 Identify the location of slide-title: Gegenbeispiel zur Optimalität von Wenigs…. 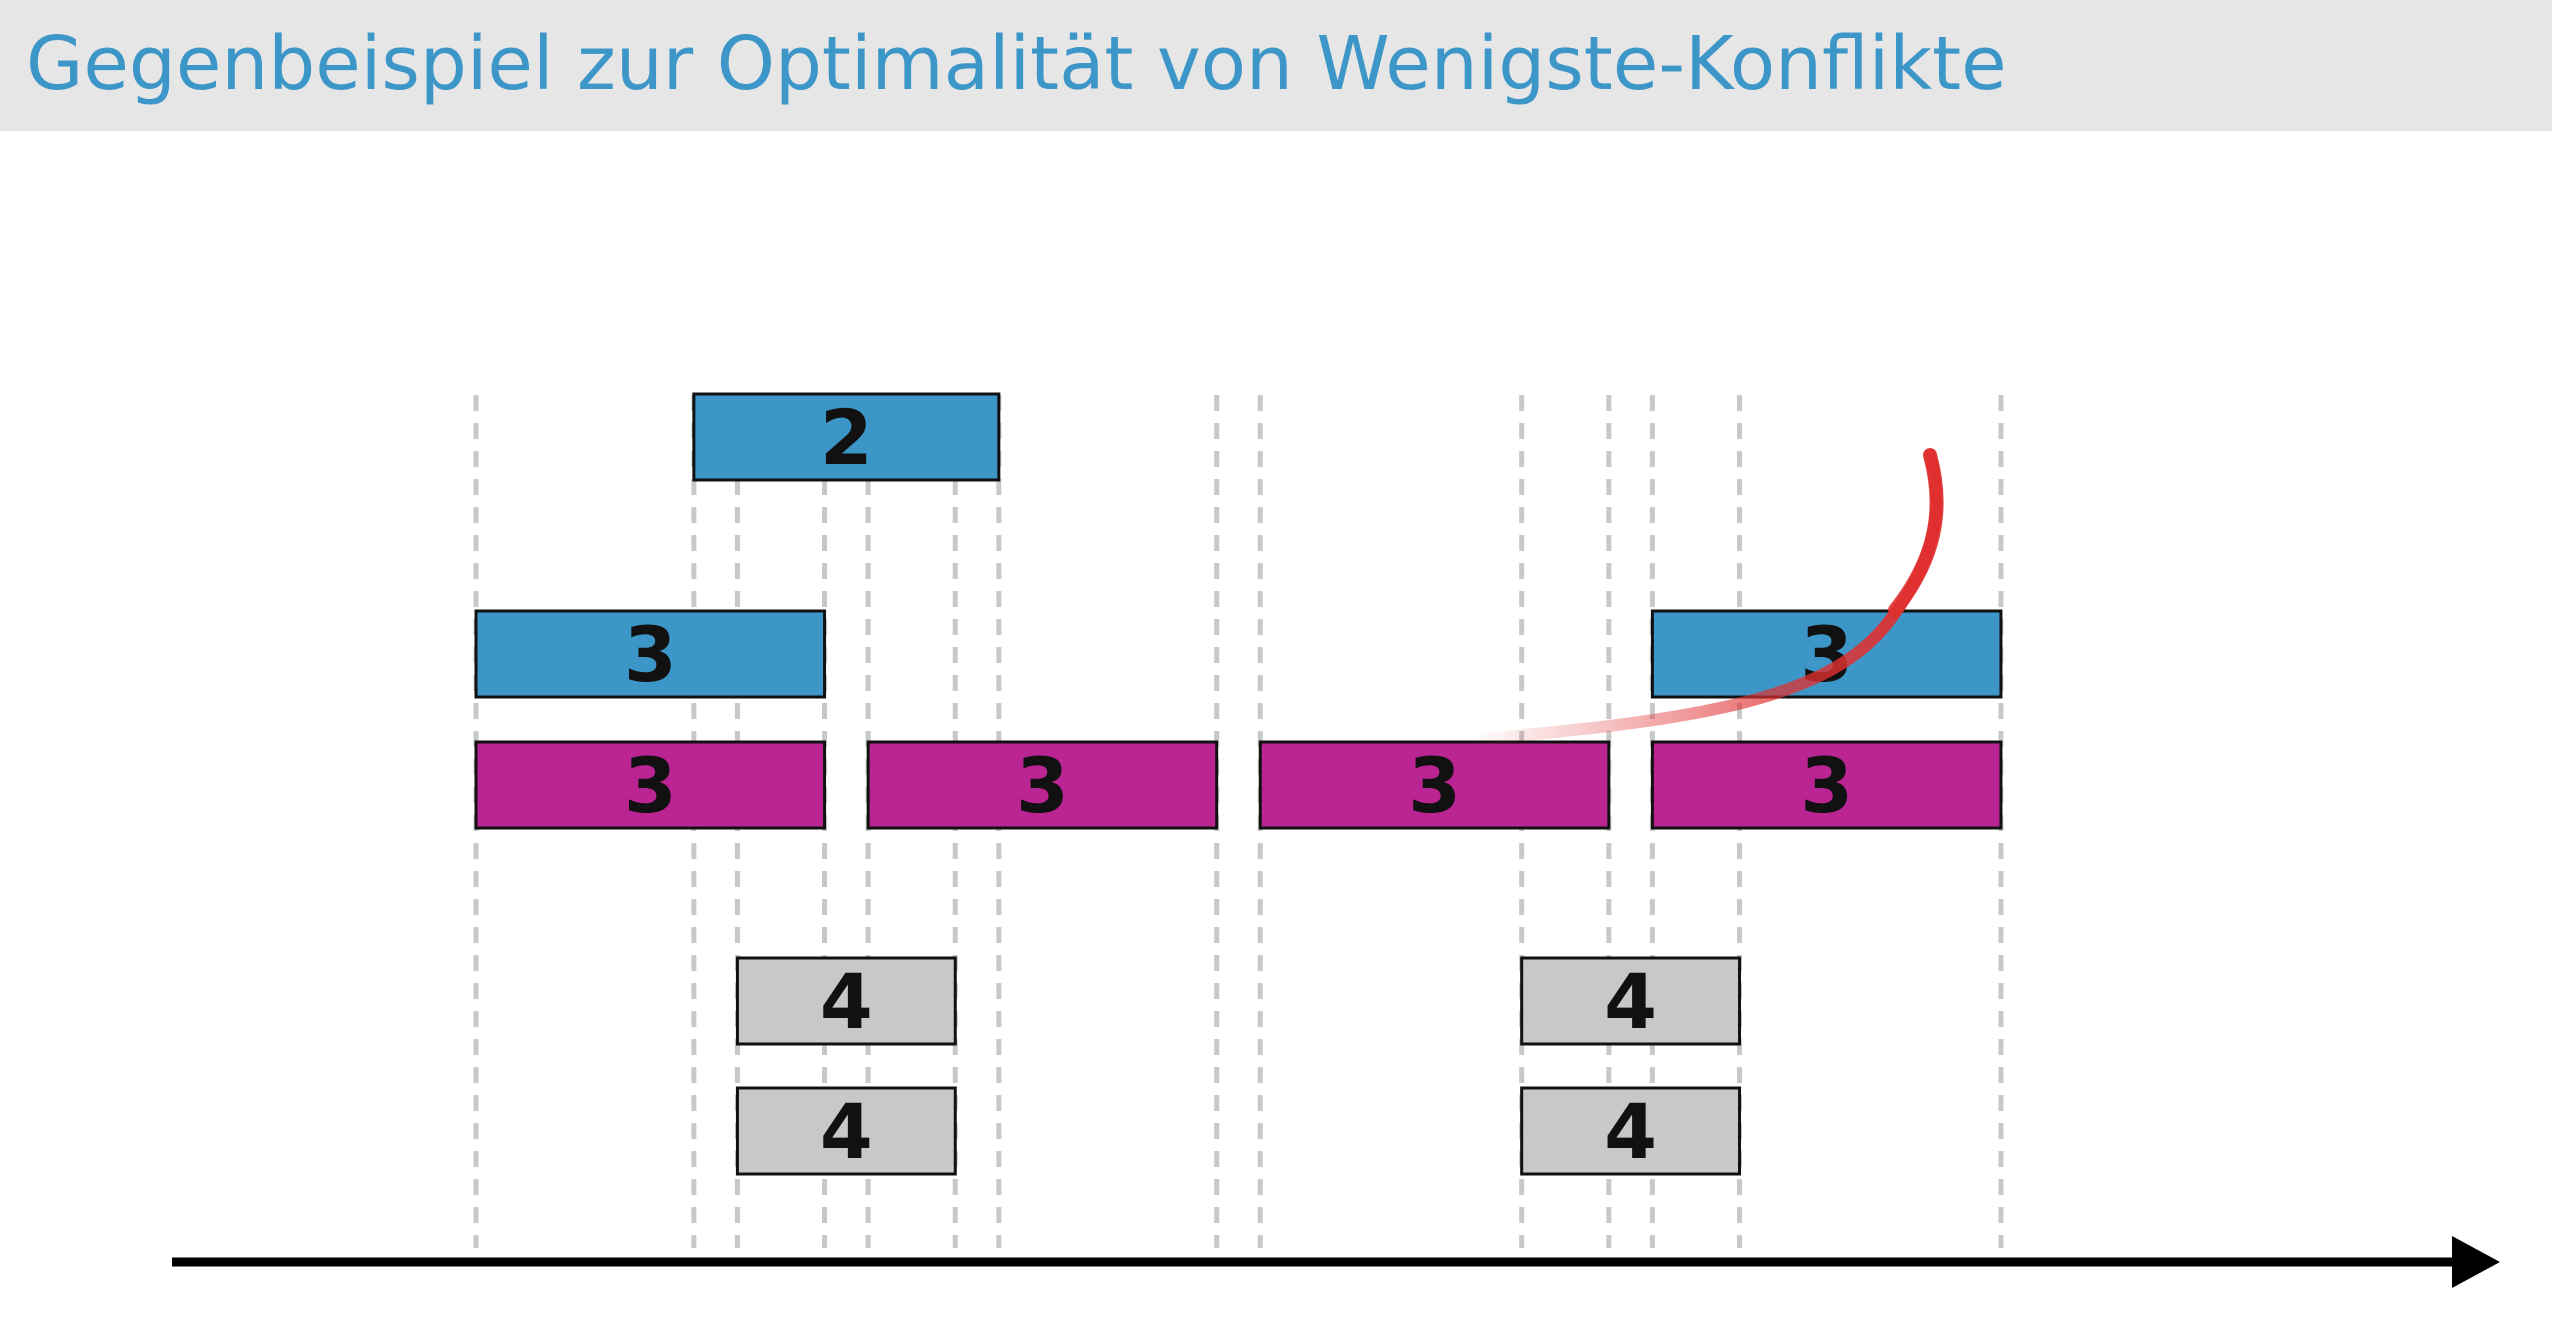
(1016, 64).